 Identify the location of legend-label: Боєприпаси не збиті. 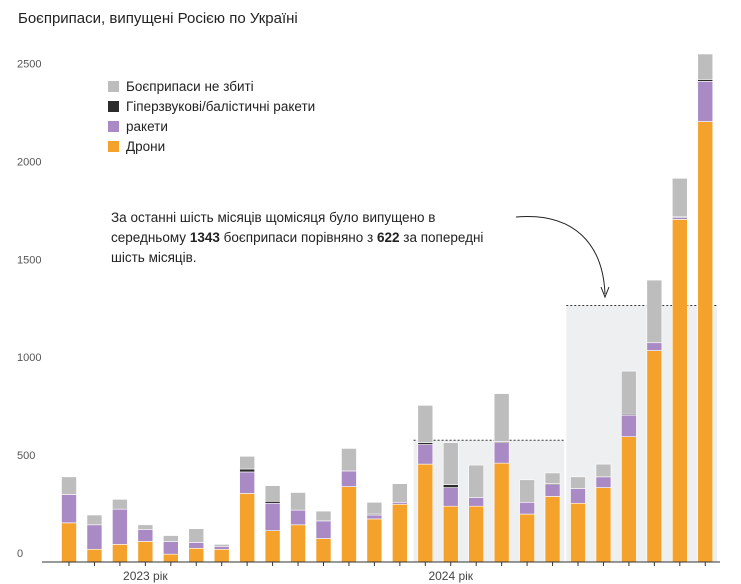
(190, 86).